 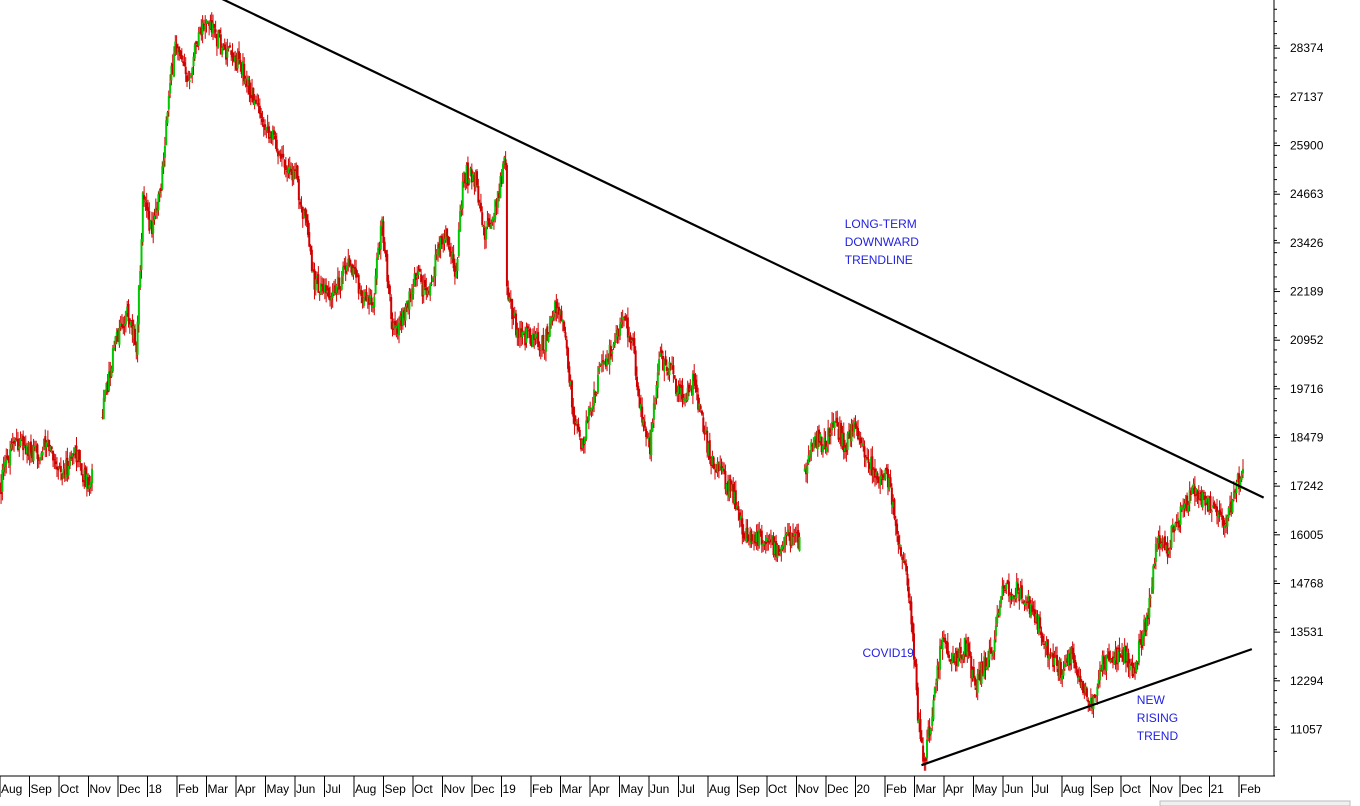 I want to click on scrollbar-track, so click(x=1255, y=803).